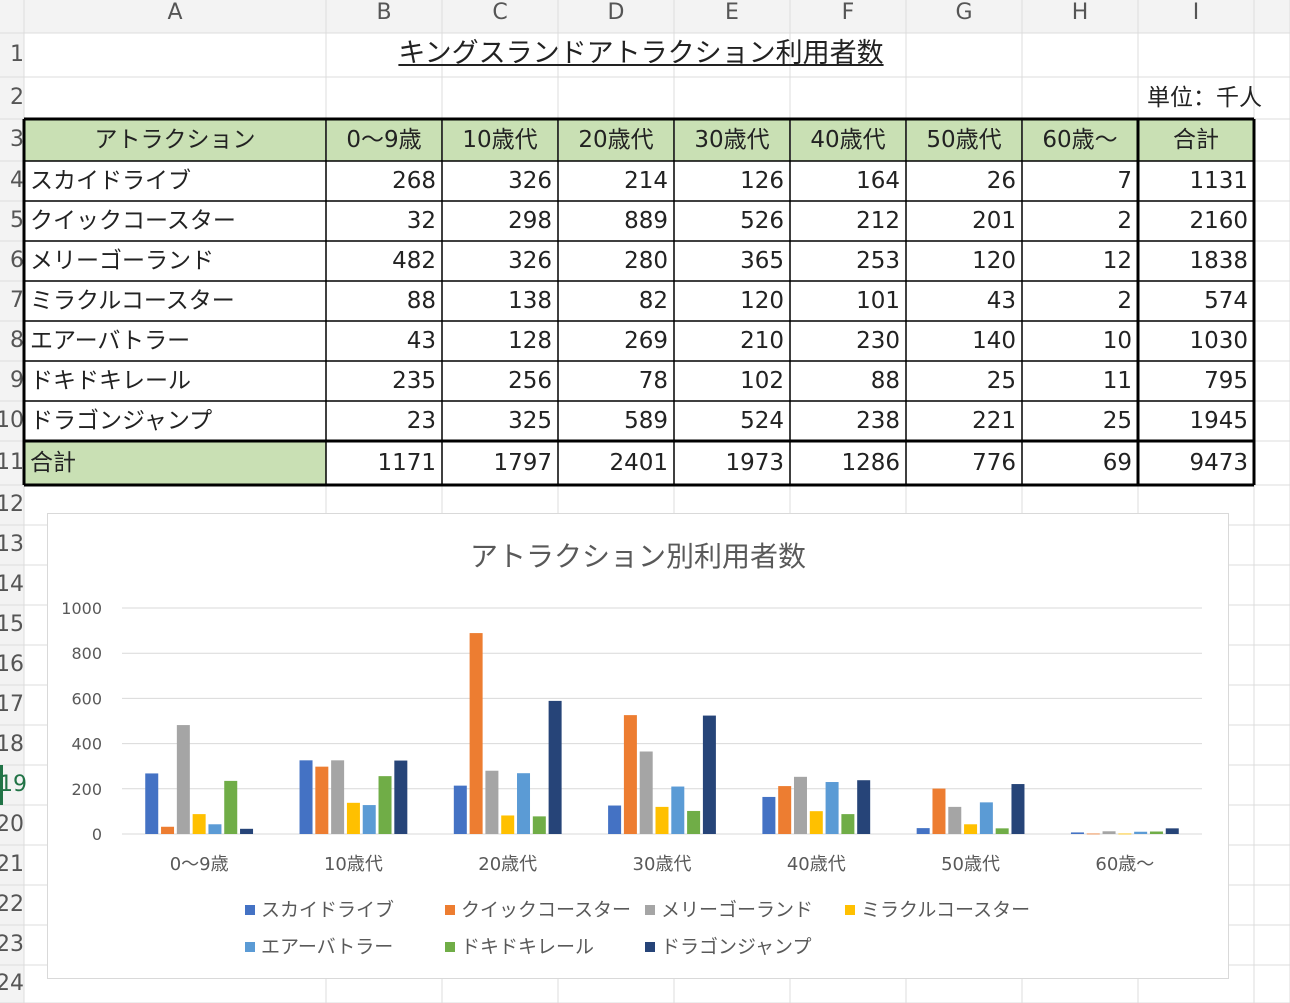 This screenshot has height=1003, width=1290. Describe the element at coordinates (122, 261) in the screenshot. I see `attraction-name-cell: メリーゴーランド` at that location.